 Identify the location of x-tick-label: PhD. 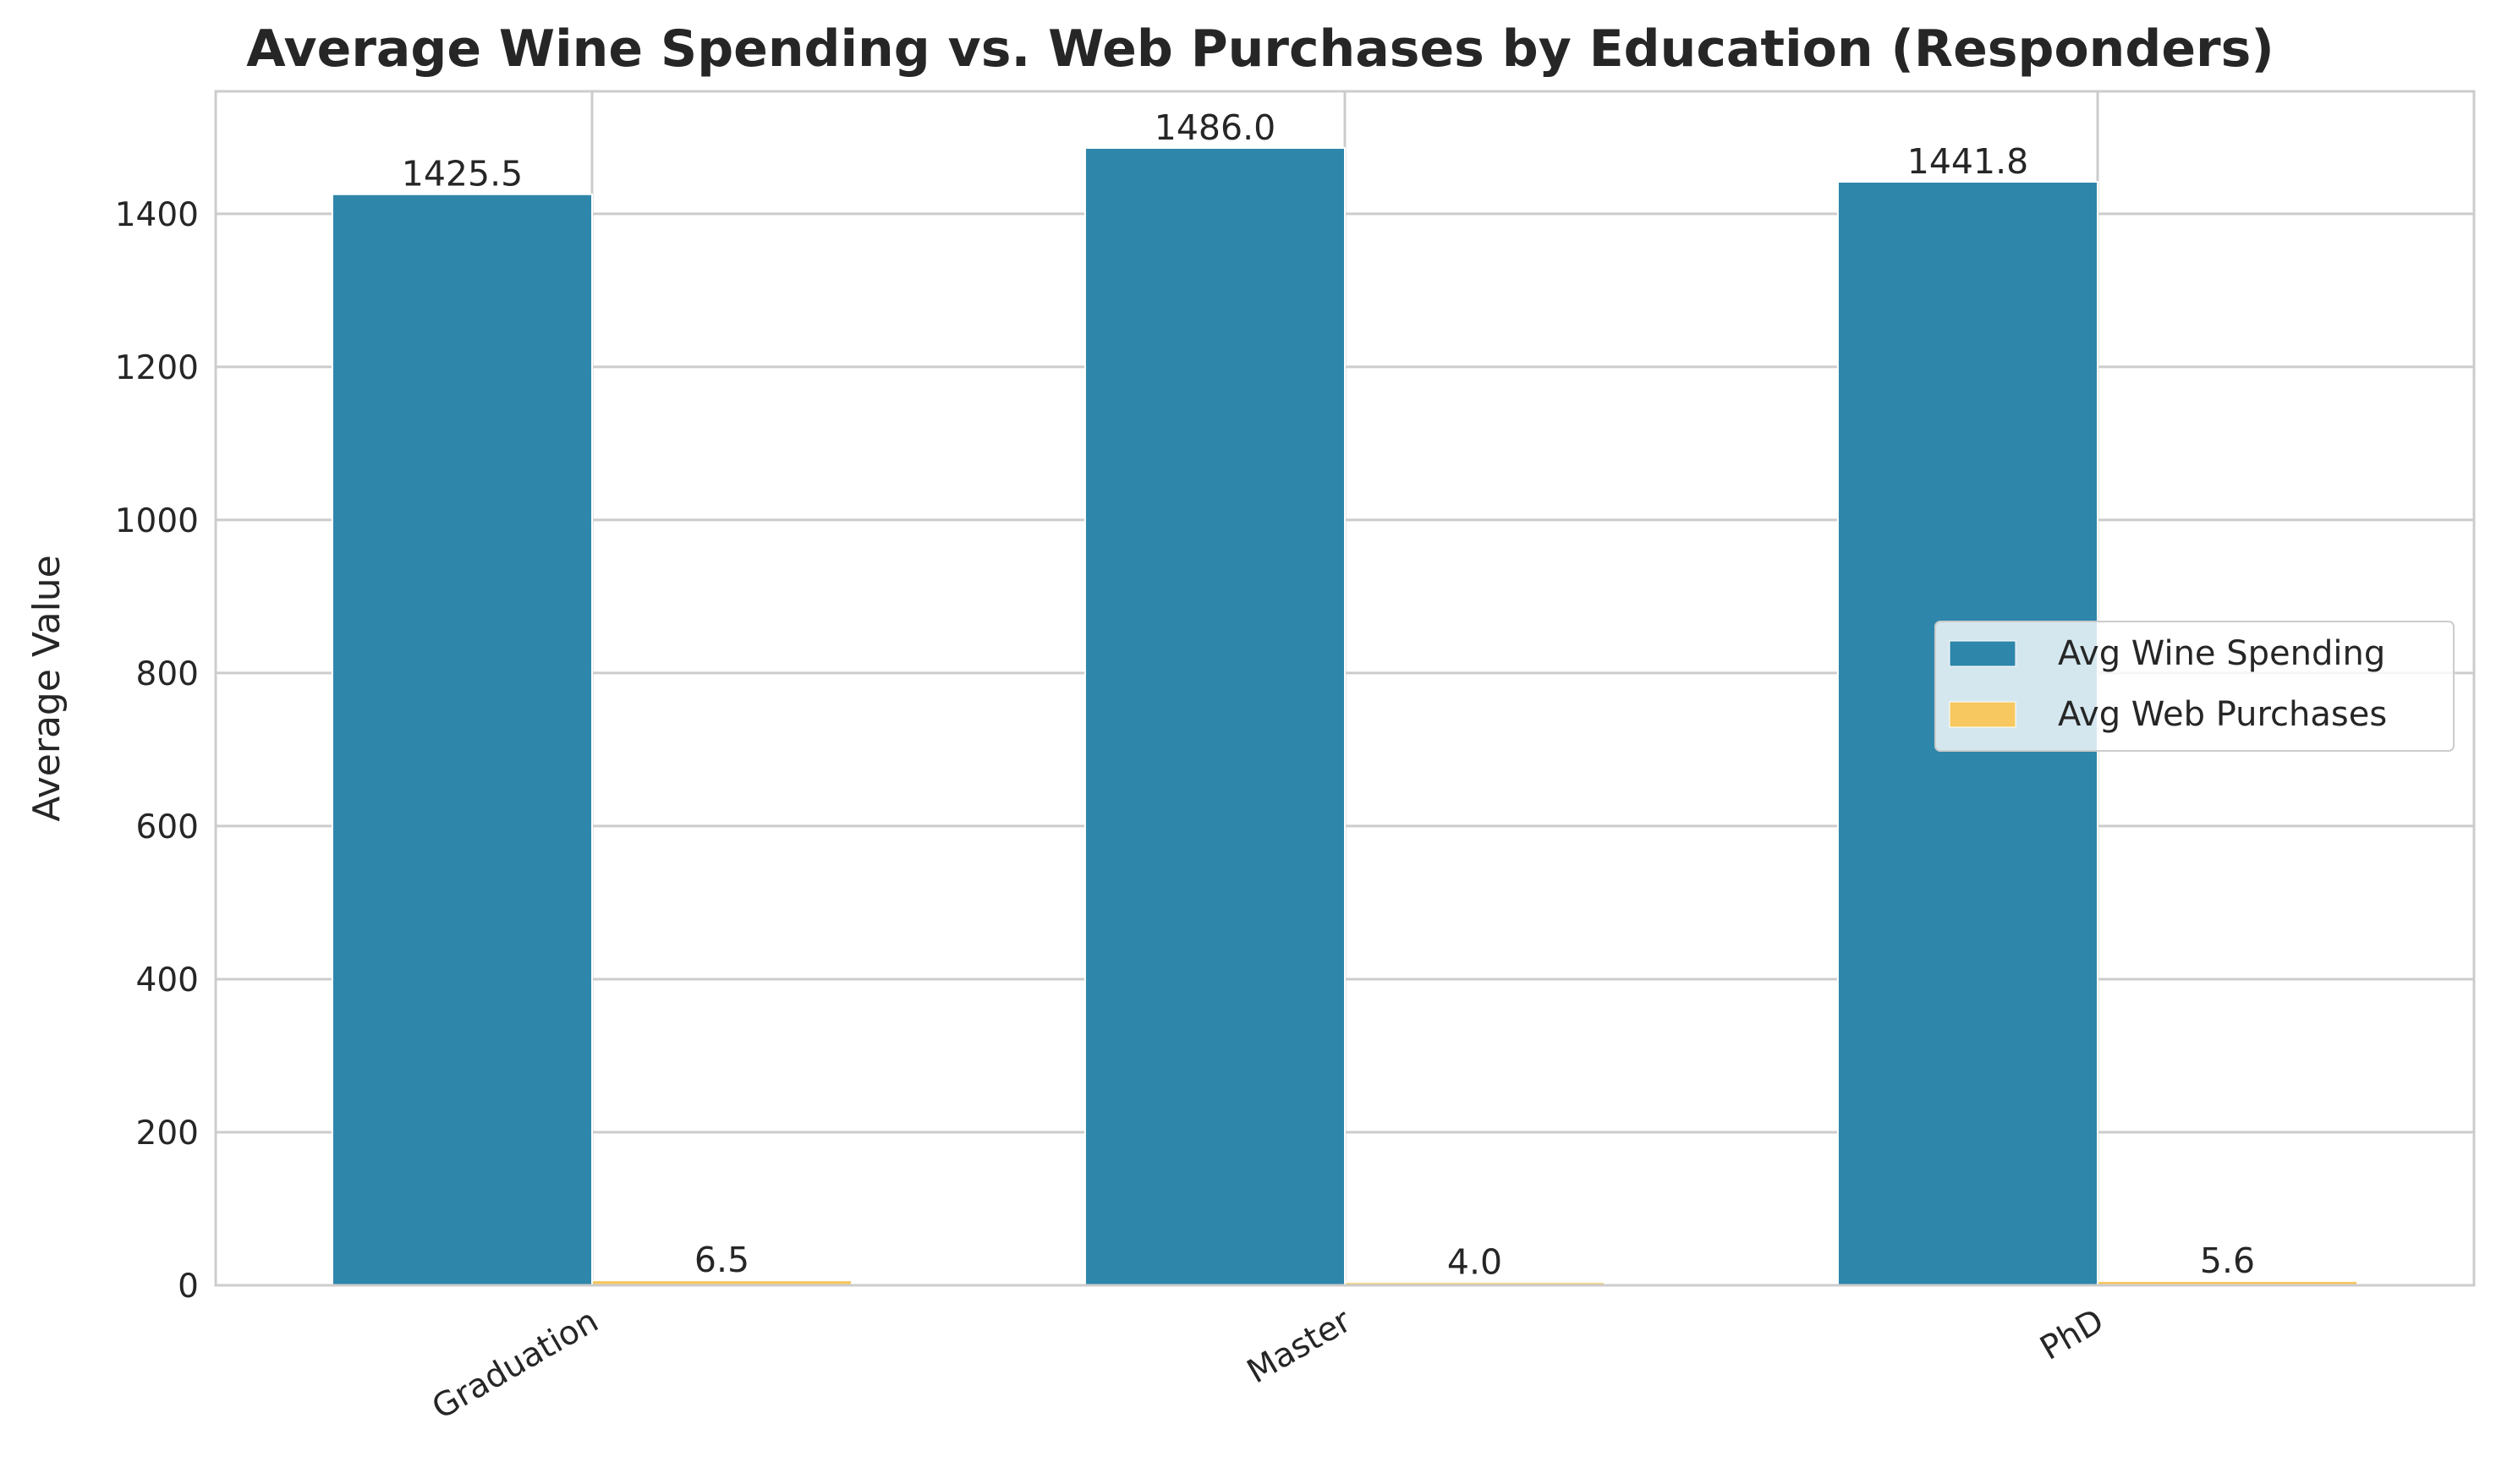
(2072, 1335).